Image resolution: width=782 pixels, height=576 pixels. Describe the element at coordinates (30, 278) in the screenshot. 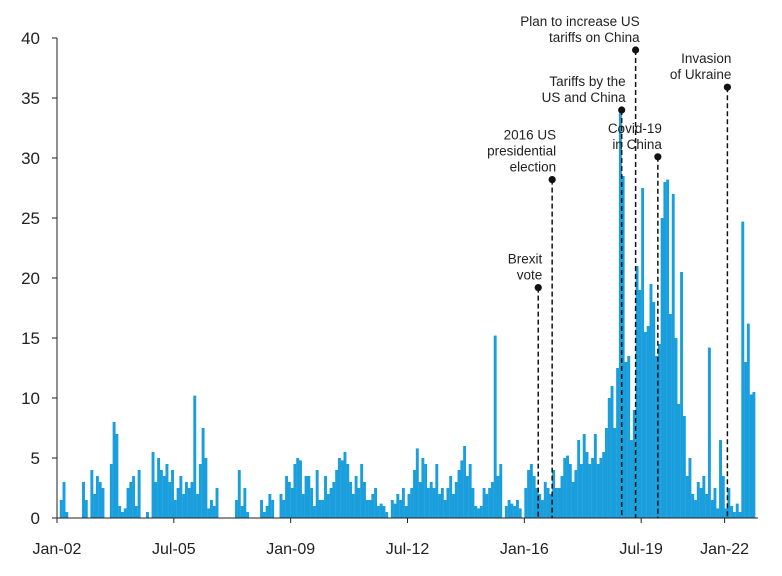

I see `y-tick-label: 20` at that location.